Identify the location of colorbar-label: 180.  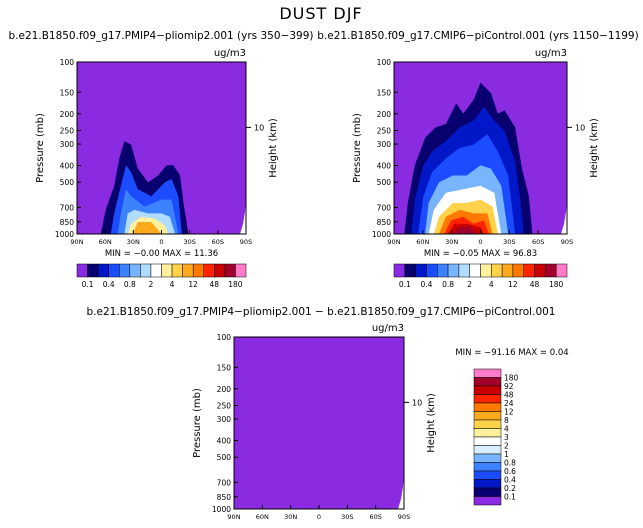
(235, 284).